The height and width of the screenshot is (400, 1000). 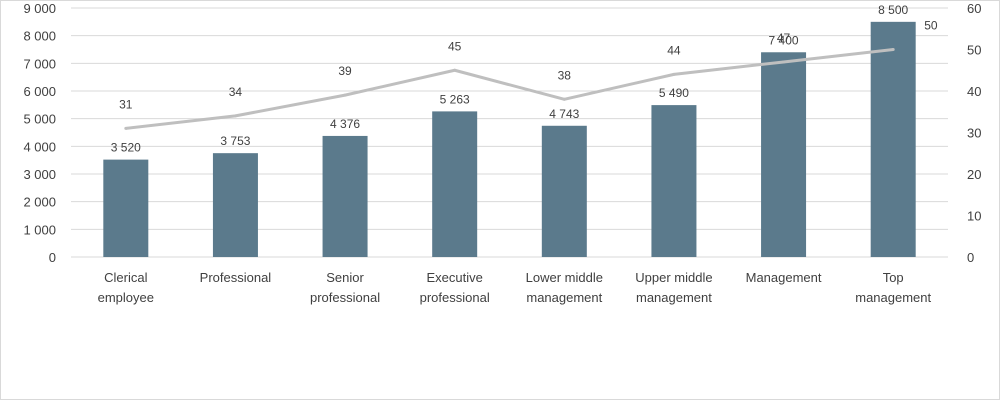 I want to click on y-left-tick-label: 7 000, so click(x=39, y=63).